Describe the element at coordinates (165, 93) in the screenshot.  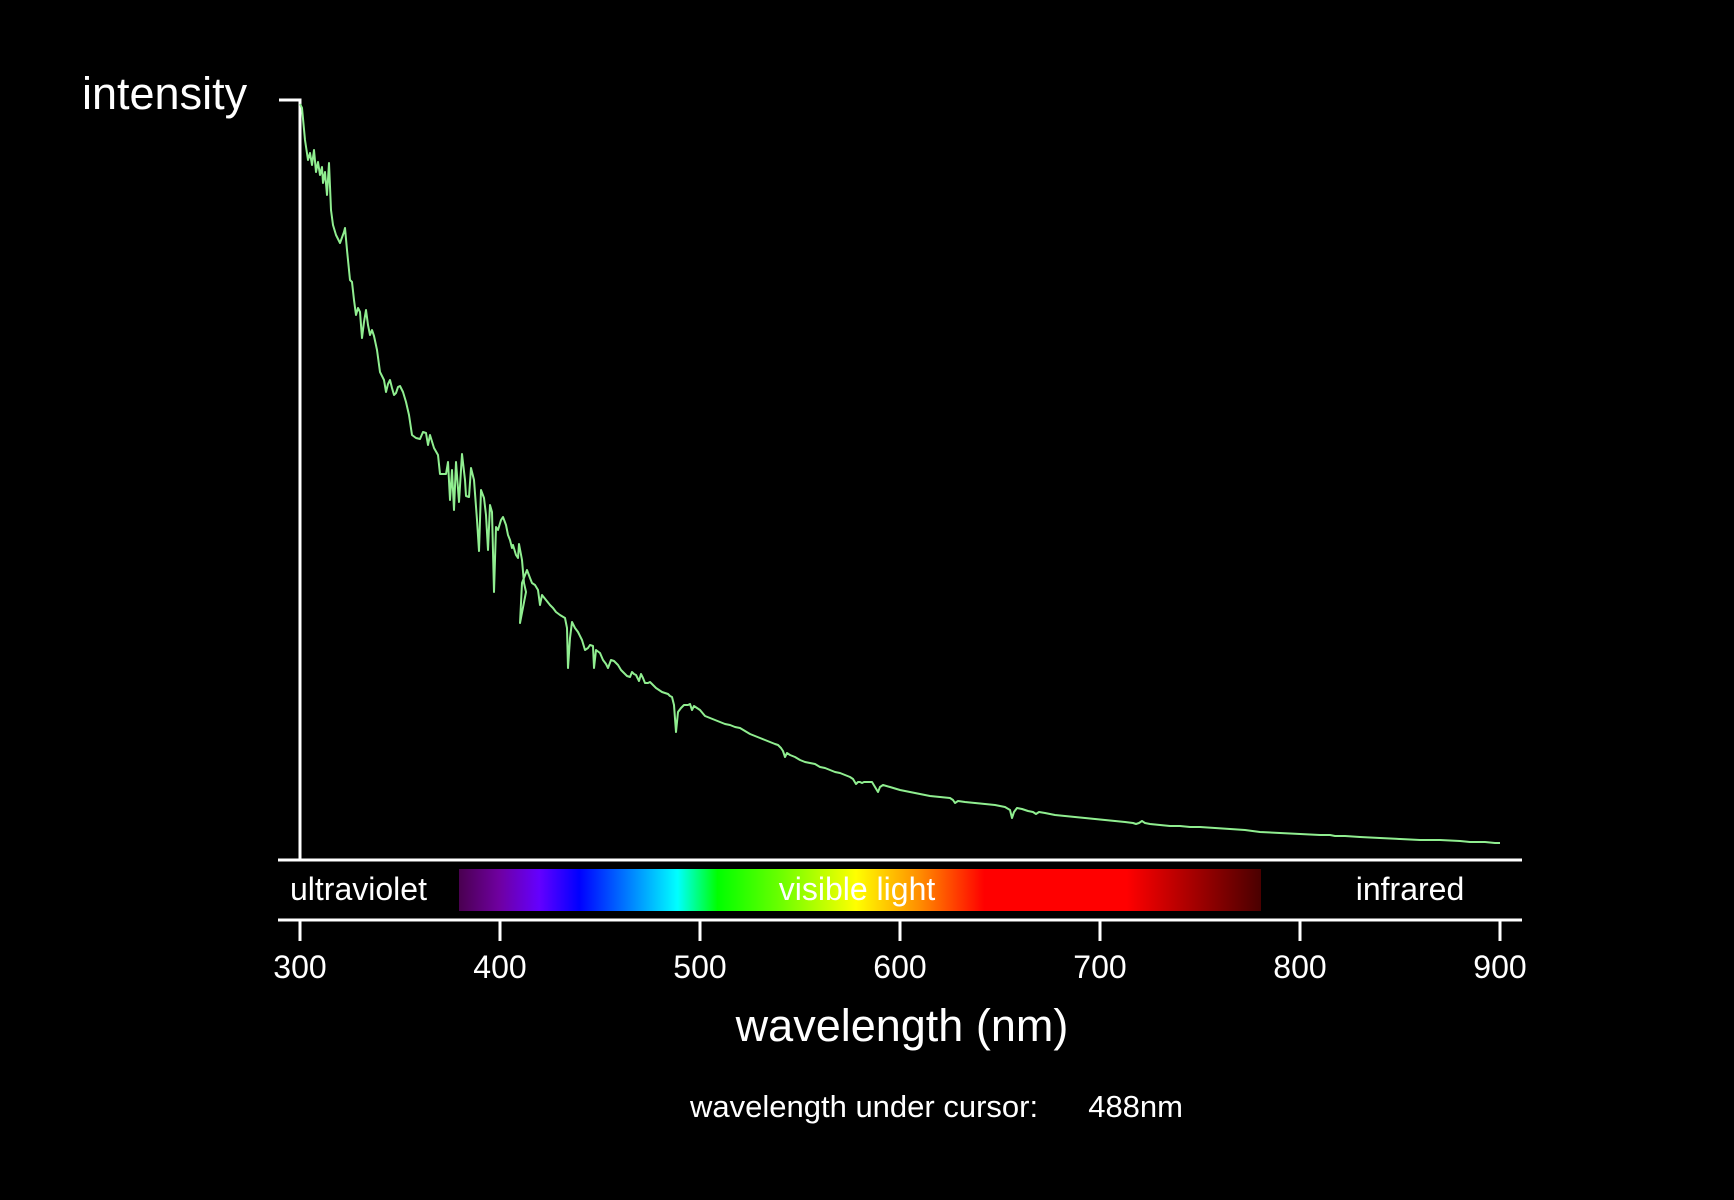
I see `y-axis-label: intensity` at that location.